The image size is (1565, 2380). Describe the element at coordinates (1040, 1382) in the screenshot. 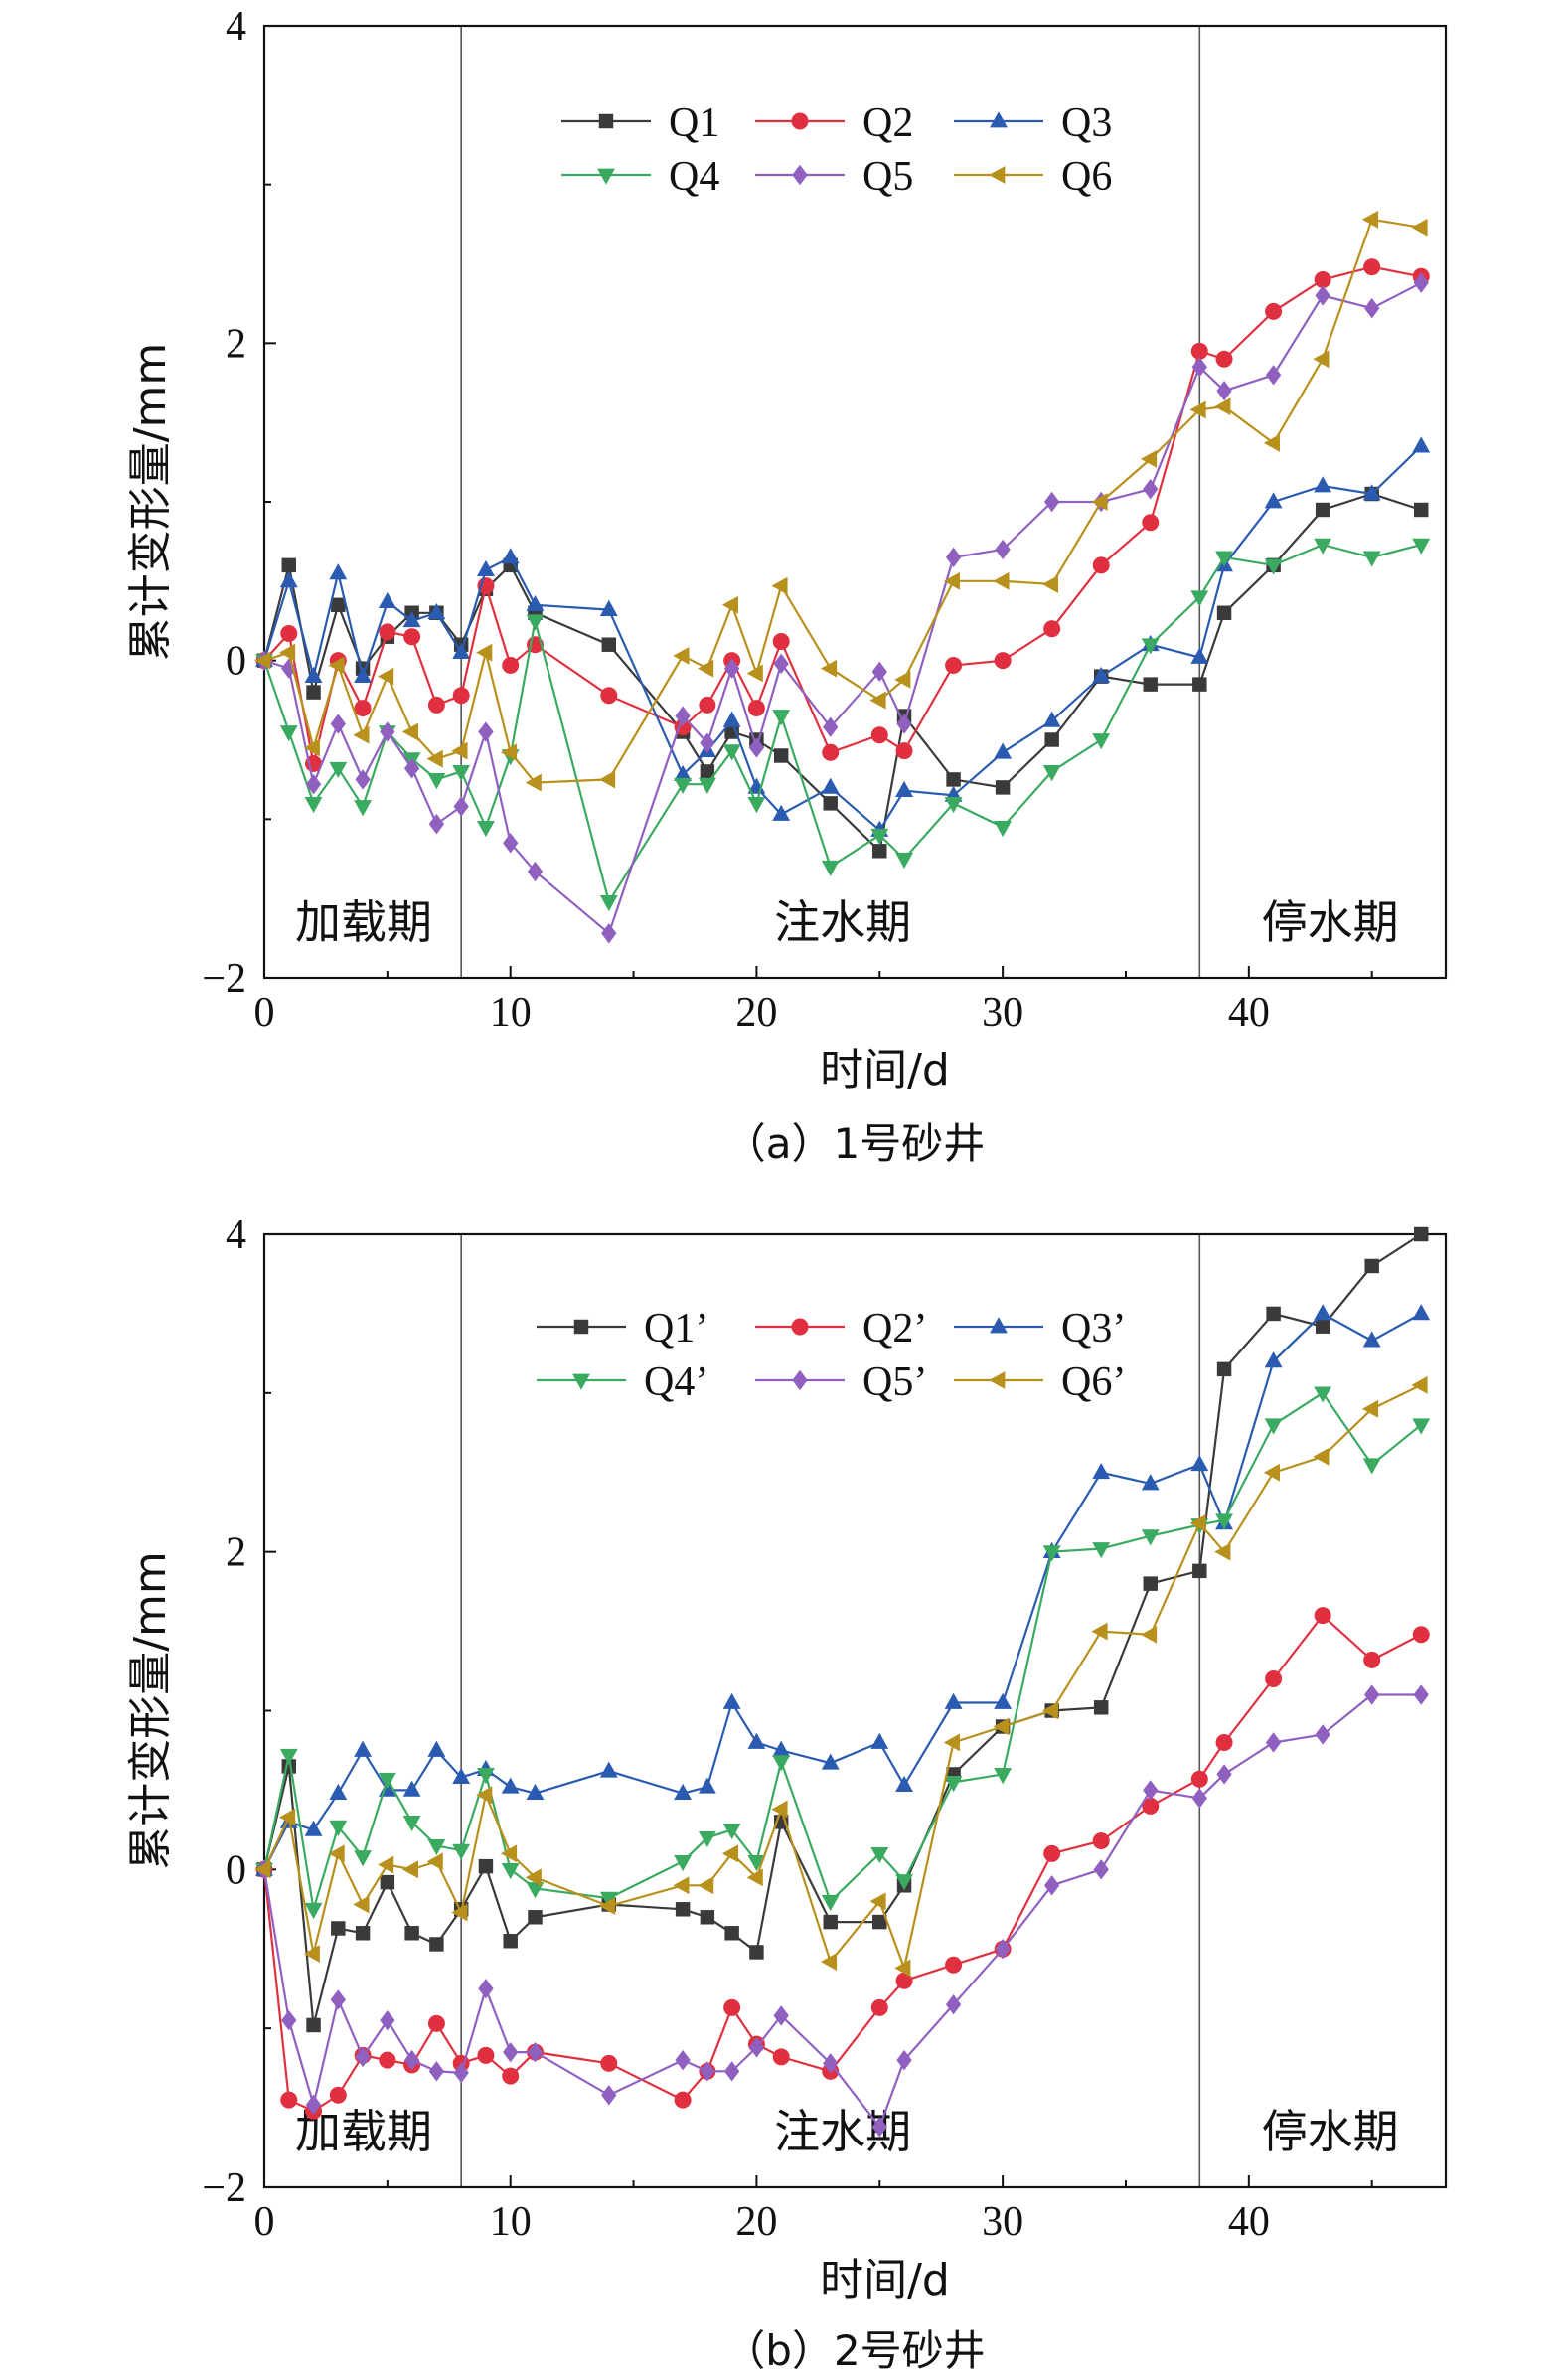

I see `legend-entry: Q6’` at that location.